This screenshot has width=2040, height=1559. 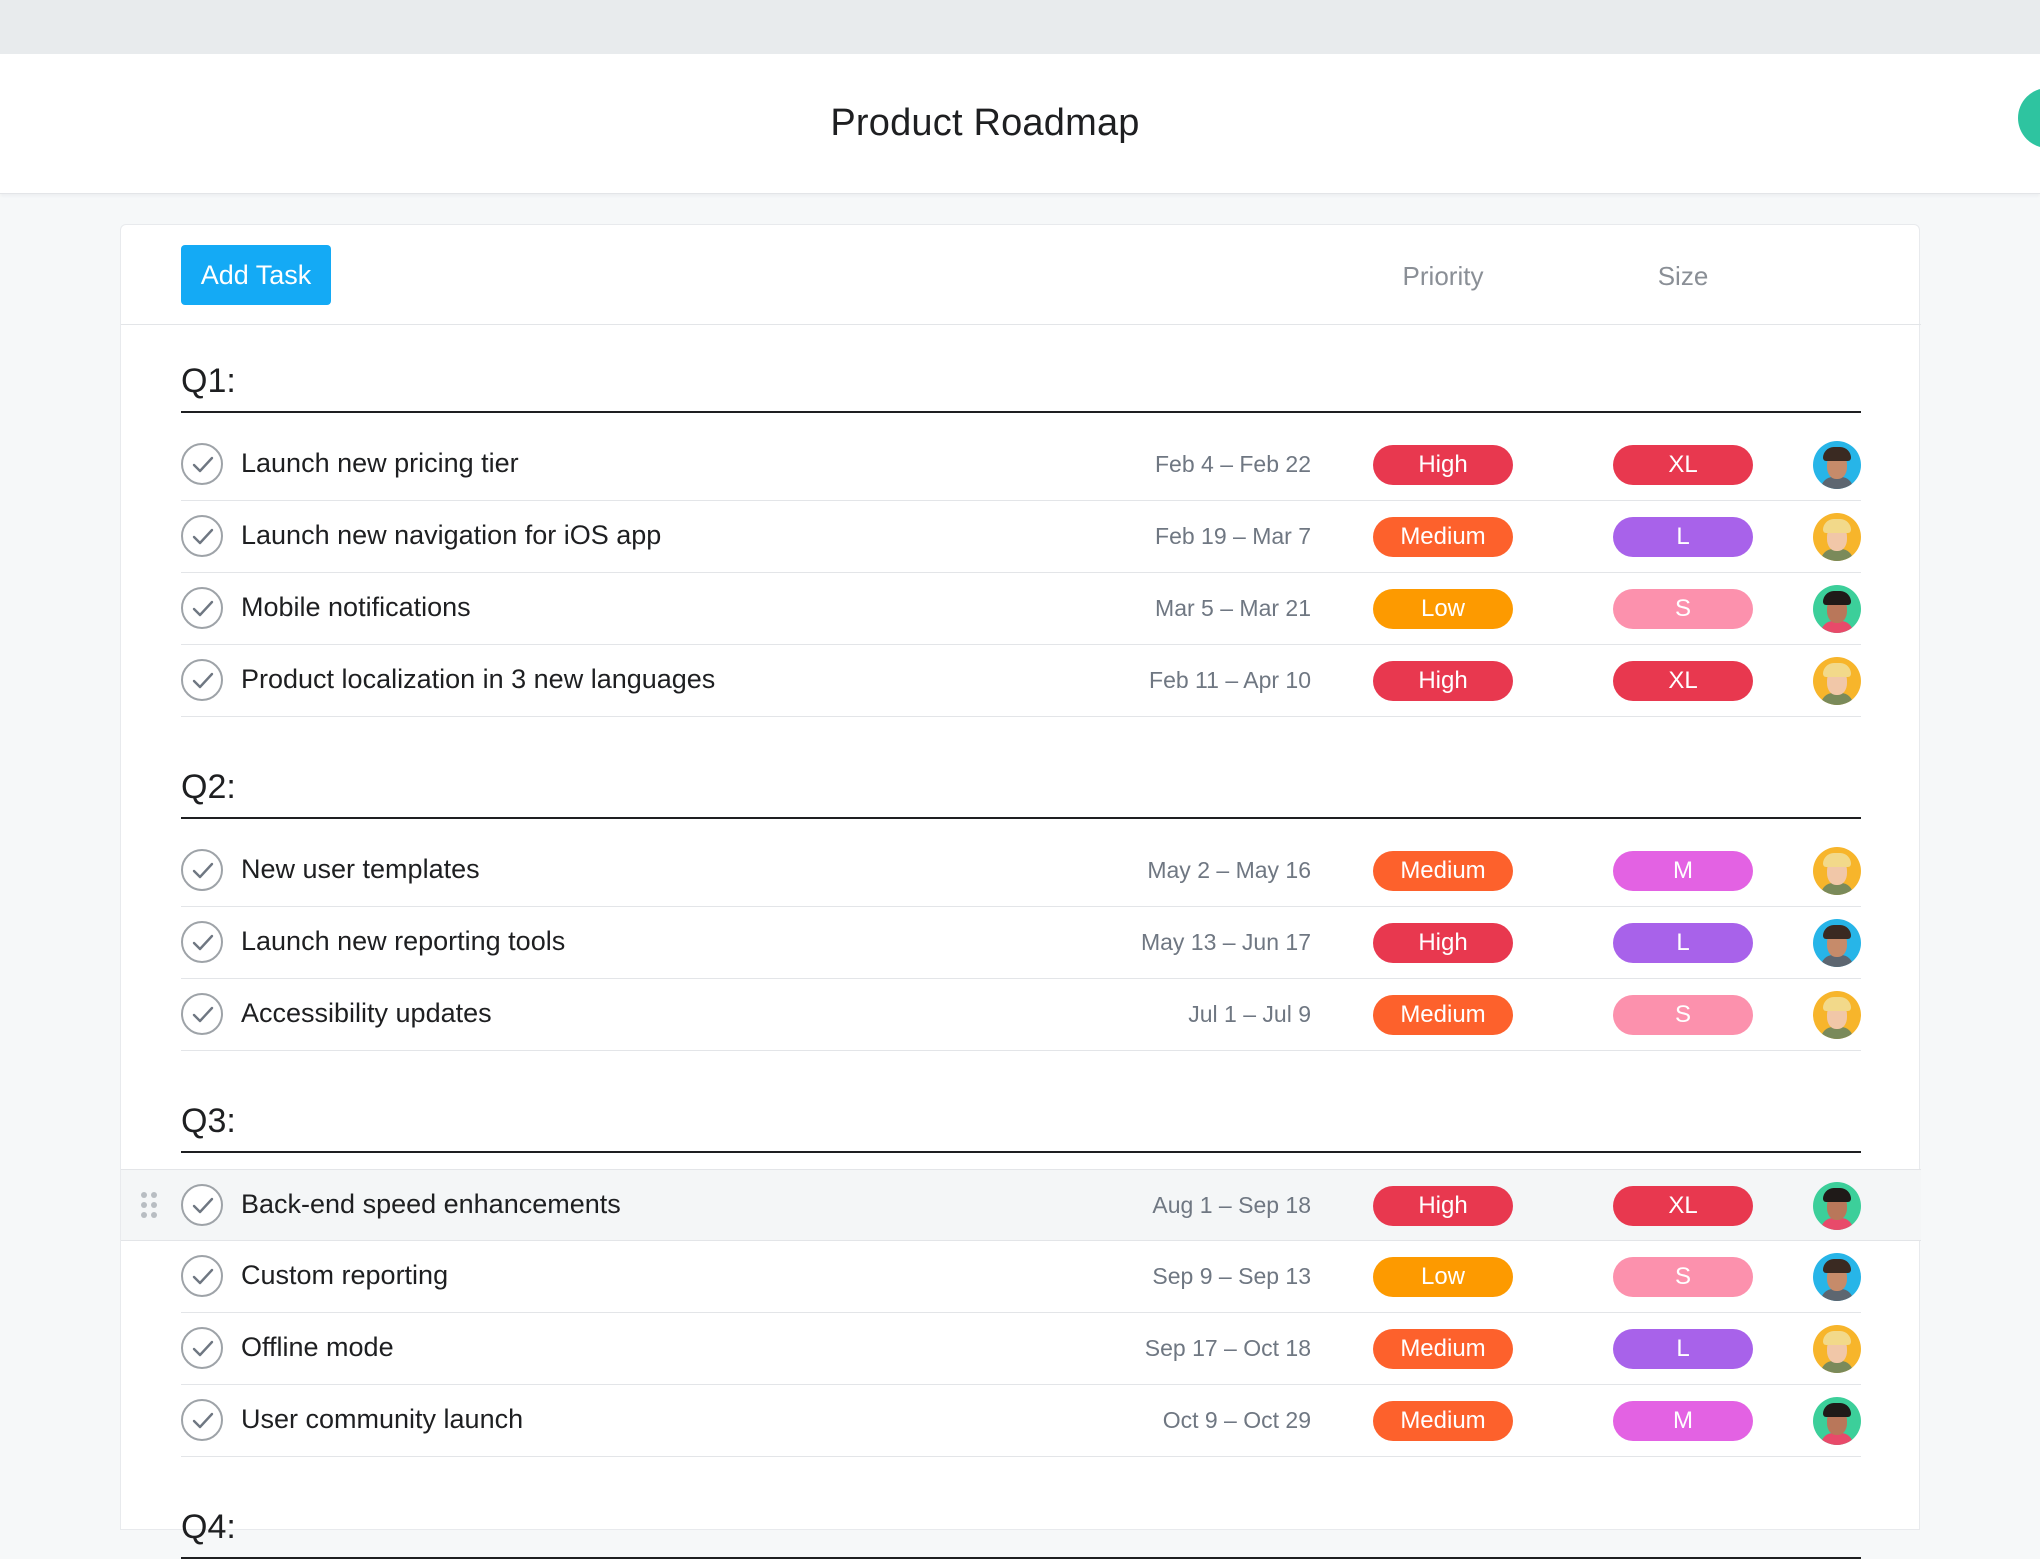 What do you see at coordinates (1021, 369) in the screenshot?
I see `section-header-q1: Q1:` at bounding box center [1021, 369].